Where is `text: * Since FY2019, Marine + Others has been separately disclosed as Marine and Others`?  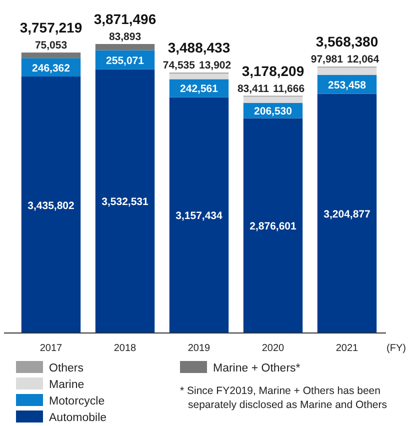 text: * Since FY2019, Marine + Others has been separately disclosed as Marine and Others is located at coordinates (284, 398).